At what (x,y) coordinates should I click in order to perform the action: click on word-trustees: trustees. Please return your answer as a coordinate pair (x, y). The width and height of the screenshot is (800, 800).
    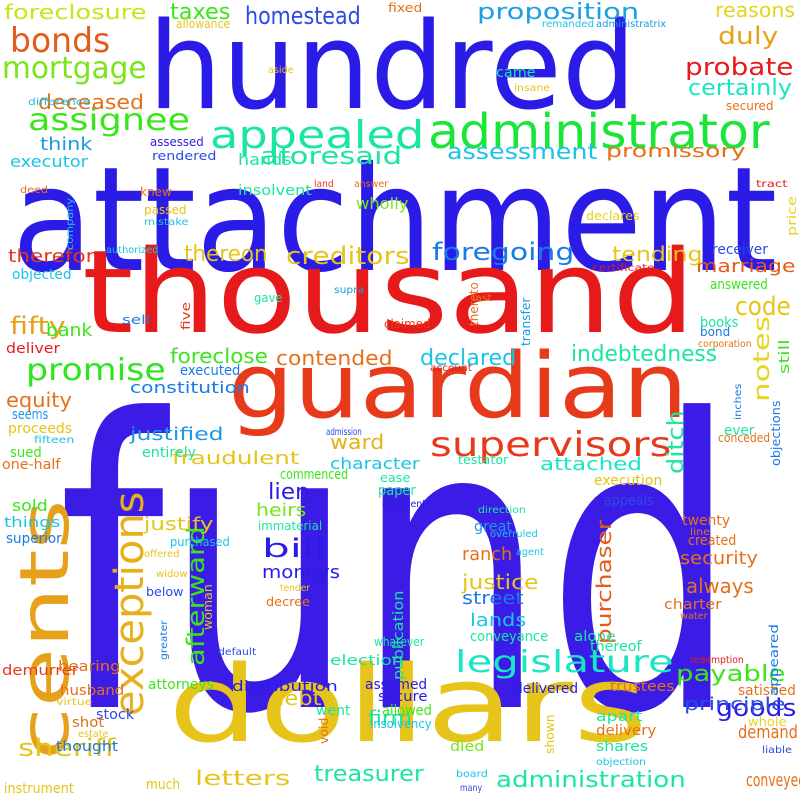
    Looking at the image, I should click on (642, 687).